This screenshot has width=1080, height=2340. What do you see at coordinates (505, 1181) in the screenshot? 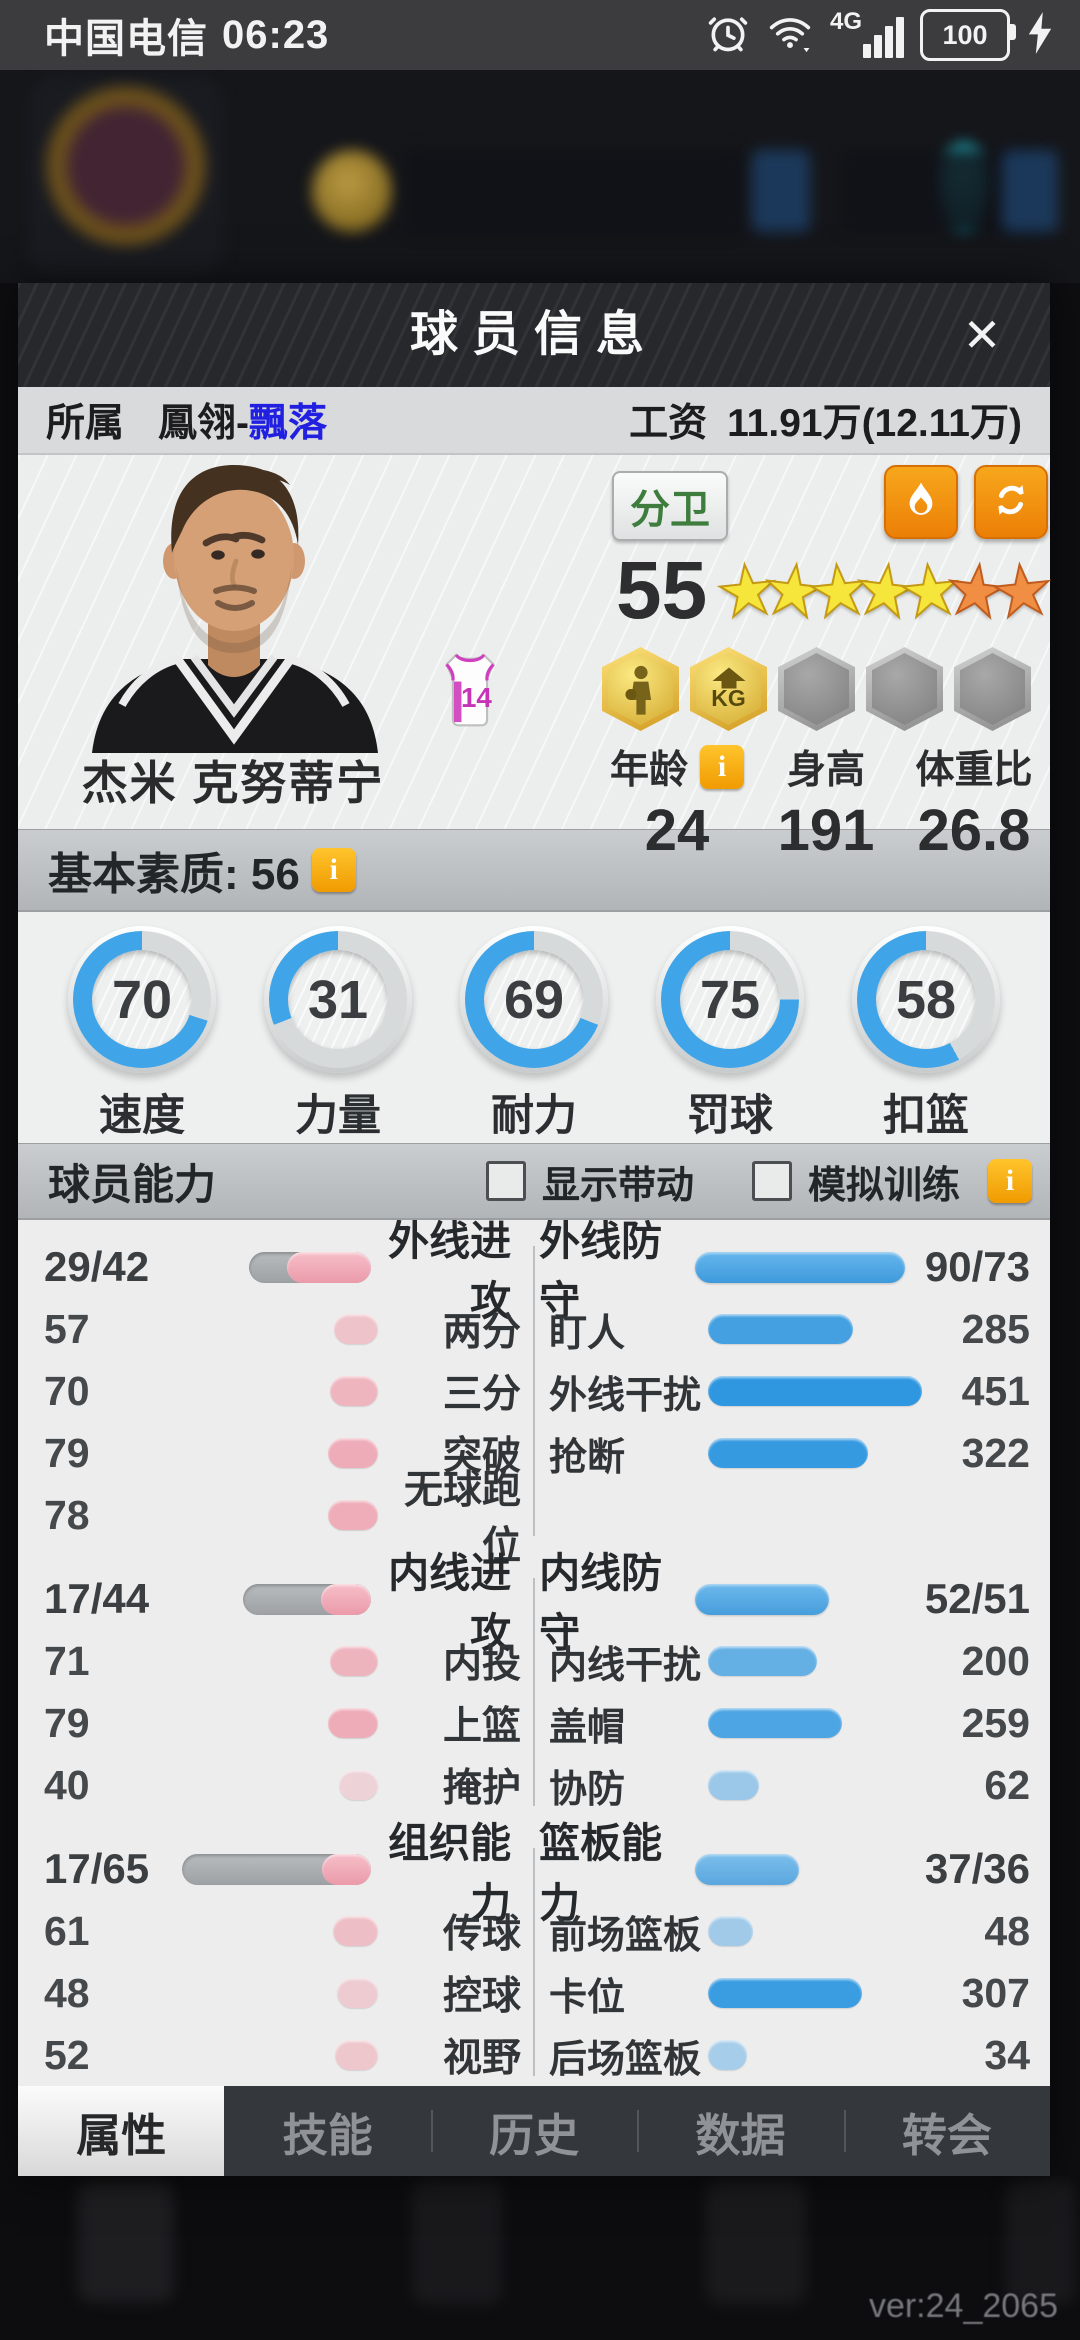
I see `show-boost-checkbox` at bounding box center [505, 1181].